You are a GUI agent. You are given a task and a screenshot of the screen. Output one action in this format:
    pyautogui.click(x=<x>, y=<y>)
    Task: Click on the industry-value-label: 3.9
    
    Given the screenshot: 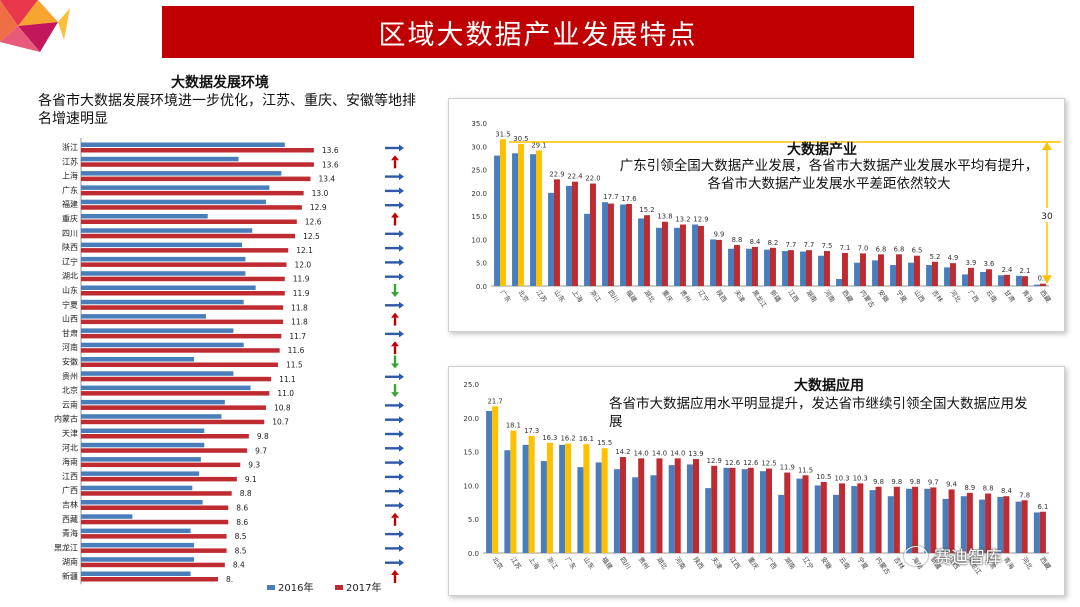 What is the action you would take?
    pyautogui.click(x=971, y=263)
    